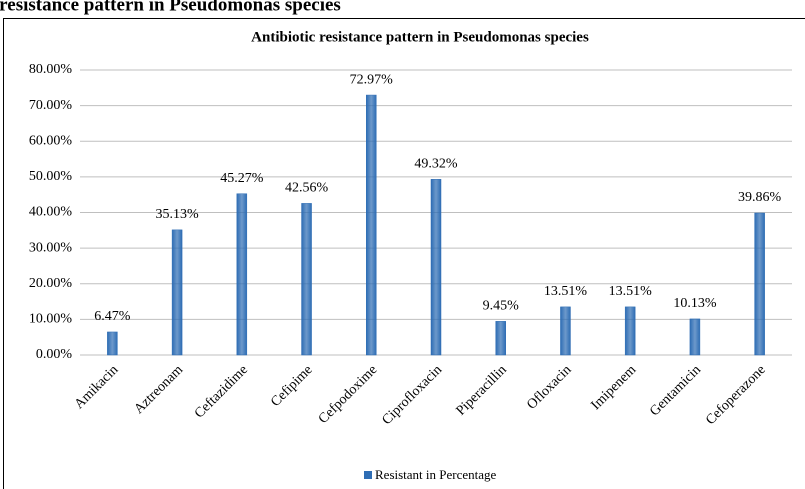 The width and height of the screenshot is (805, 489). I want to click on x-tick-label: Ofloxacin, so click(549, 387).